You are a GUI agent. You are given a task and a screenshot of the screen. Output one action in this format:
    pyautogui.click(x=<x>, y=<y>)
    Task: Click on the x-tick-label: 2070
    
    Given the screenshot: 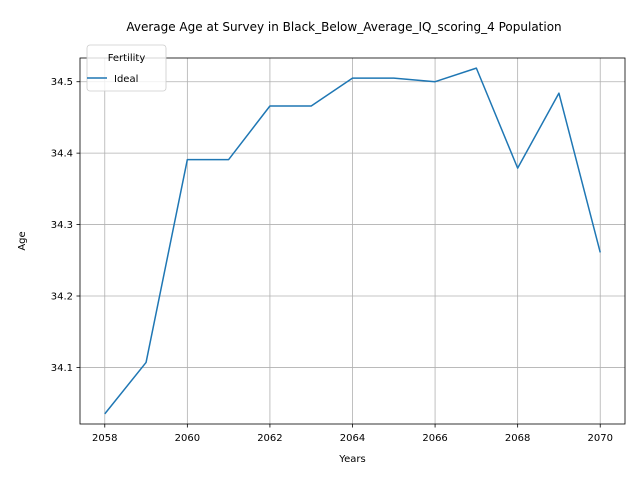 What is the action you would take?
    pyautogui.click(x=600, y=438)
    